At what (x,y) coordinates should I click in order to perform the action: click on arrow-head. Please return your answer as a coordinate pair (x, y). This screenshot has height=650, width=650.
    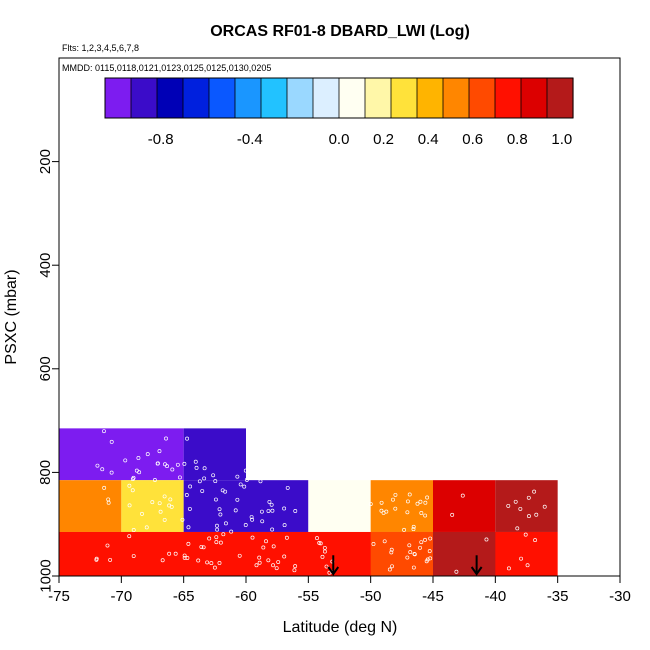
    Looking at the image, I should click on (476, 571).